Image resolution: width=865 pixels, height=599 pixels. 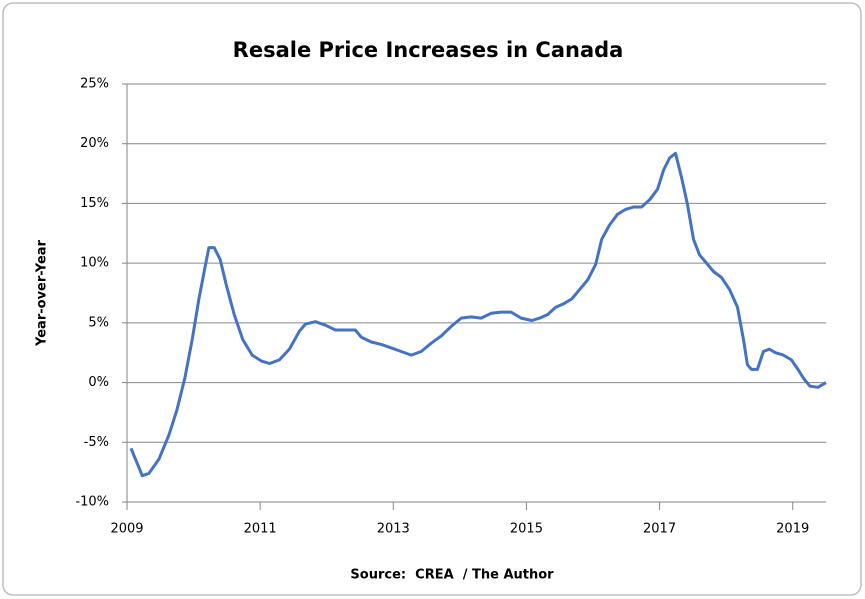 What do you see at coordinates (96, 442) in the screenshot?
I see `y-tick-label: -5%` at bounding box center [96, 442].